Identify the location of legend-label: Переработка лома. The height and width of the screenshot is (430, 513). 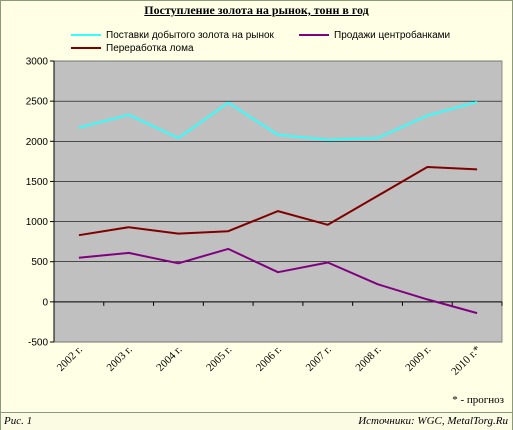
(150, 48).